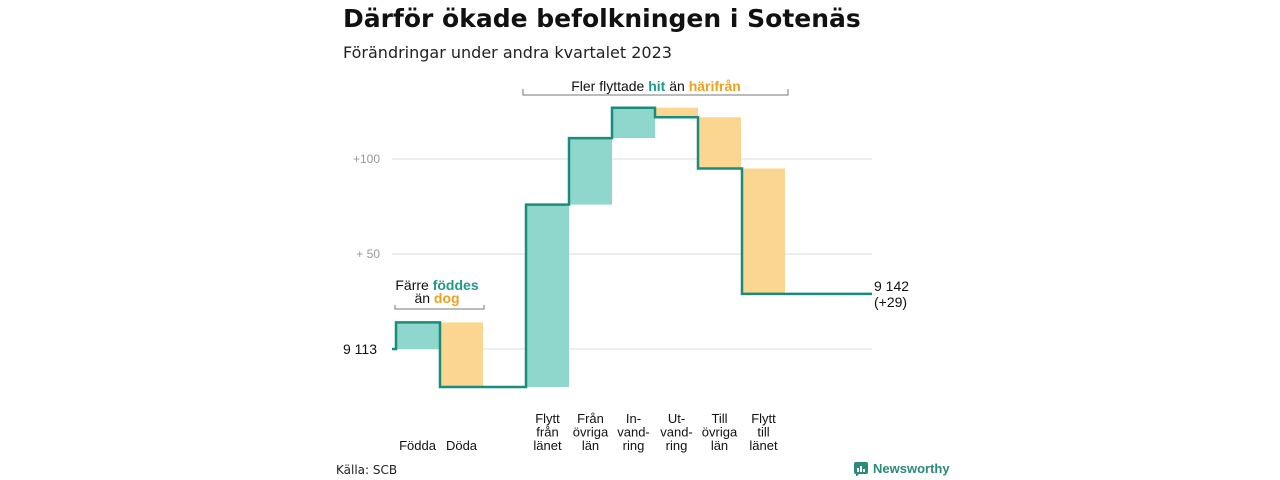 This screenshot has width=1280, height=480. I want to click on chart-subtitle: Förändringar under andra kvartalet 2023, so click(507, 52).